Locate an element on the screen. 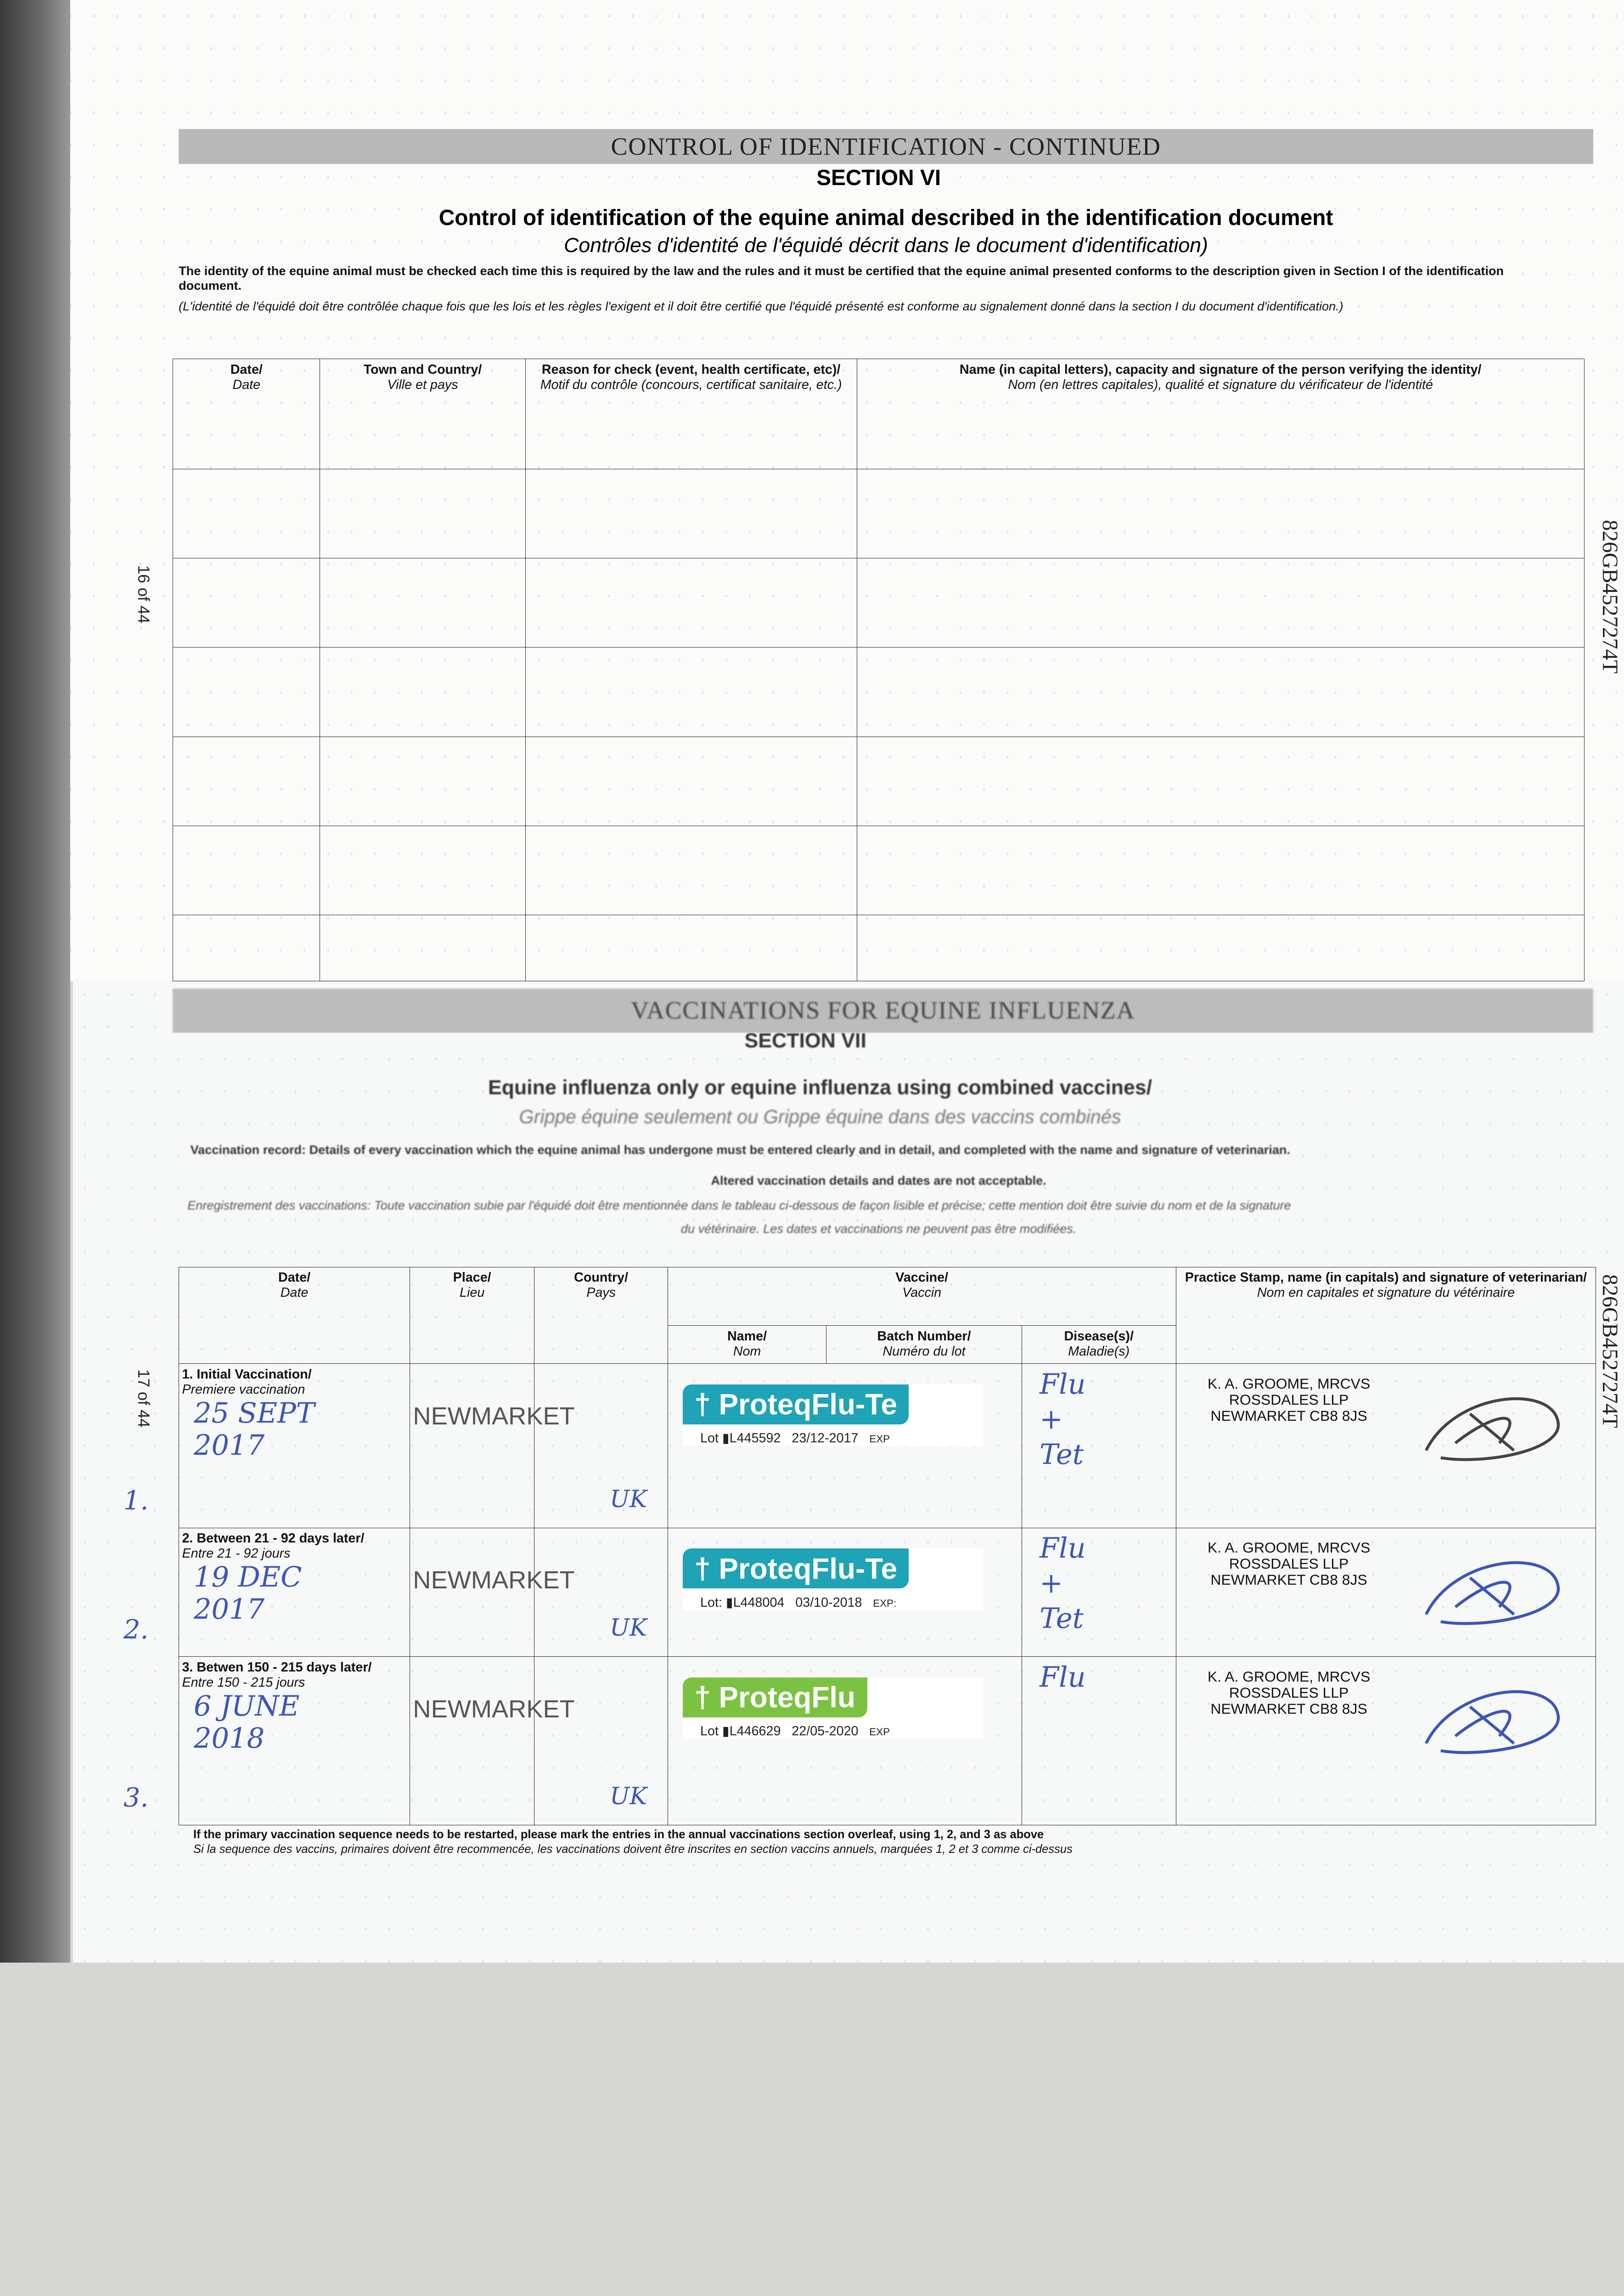  vaccine-label-cell: † ProteqFlu Lot ▮L446629 22/05-2020 EXP is located at coordinates (844, 1740).